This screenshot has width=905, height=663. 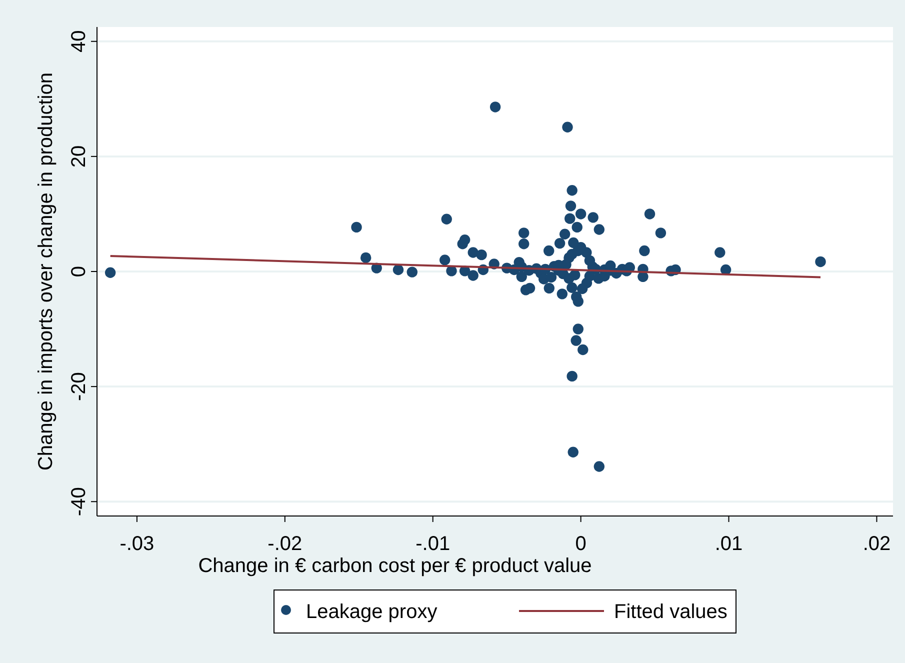 I want to click on y-tick-label: 40, so click(x=79, y=41).